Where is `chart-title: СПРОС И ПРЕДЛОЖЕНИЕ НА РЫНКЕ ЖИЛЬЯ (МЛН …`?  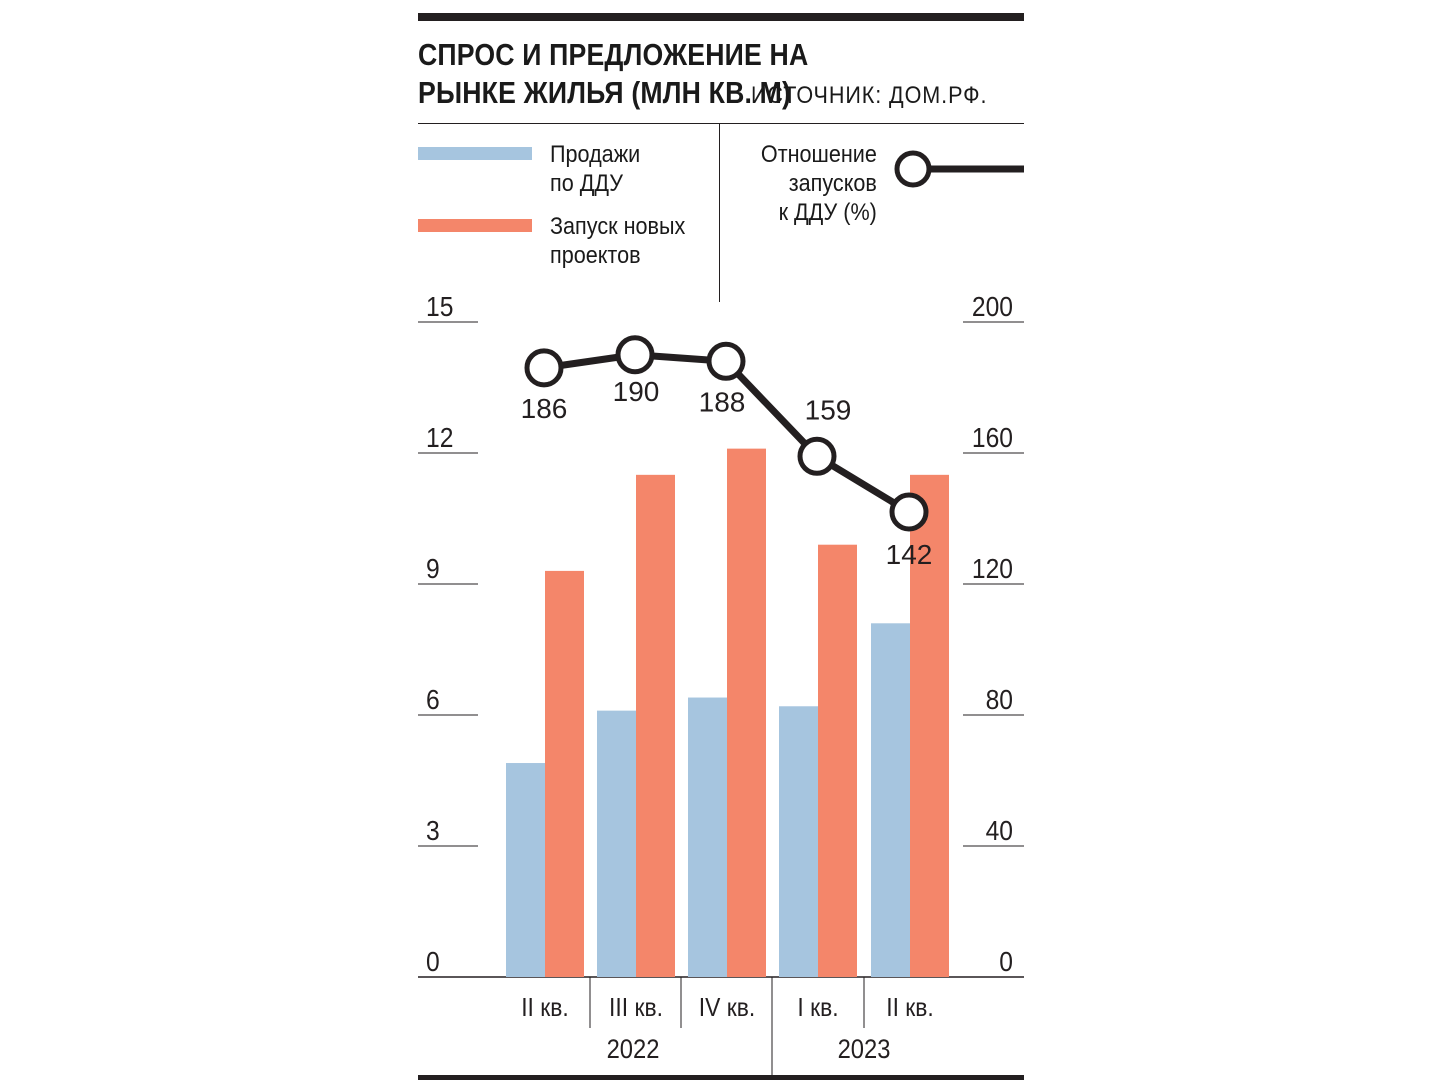 chart-title: СПРОС И ПРЕДЛОЖЕНИЕ НА РЫНКЕ ЖИЛЬЯ (МЛН … is located at coordinates (613, 73).